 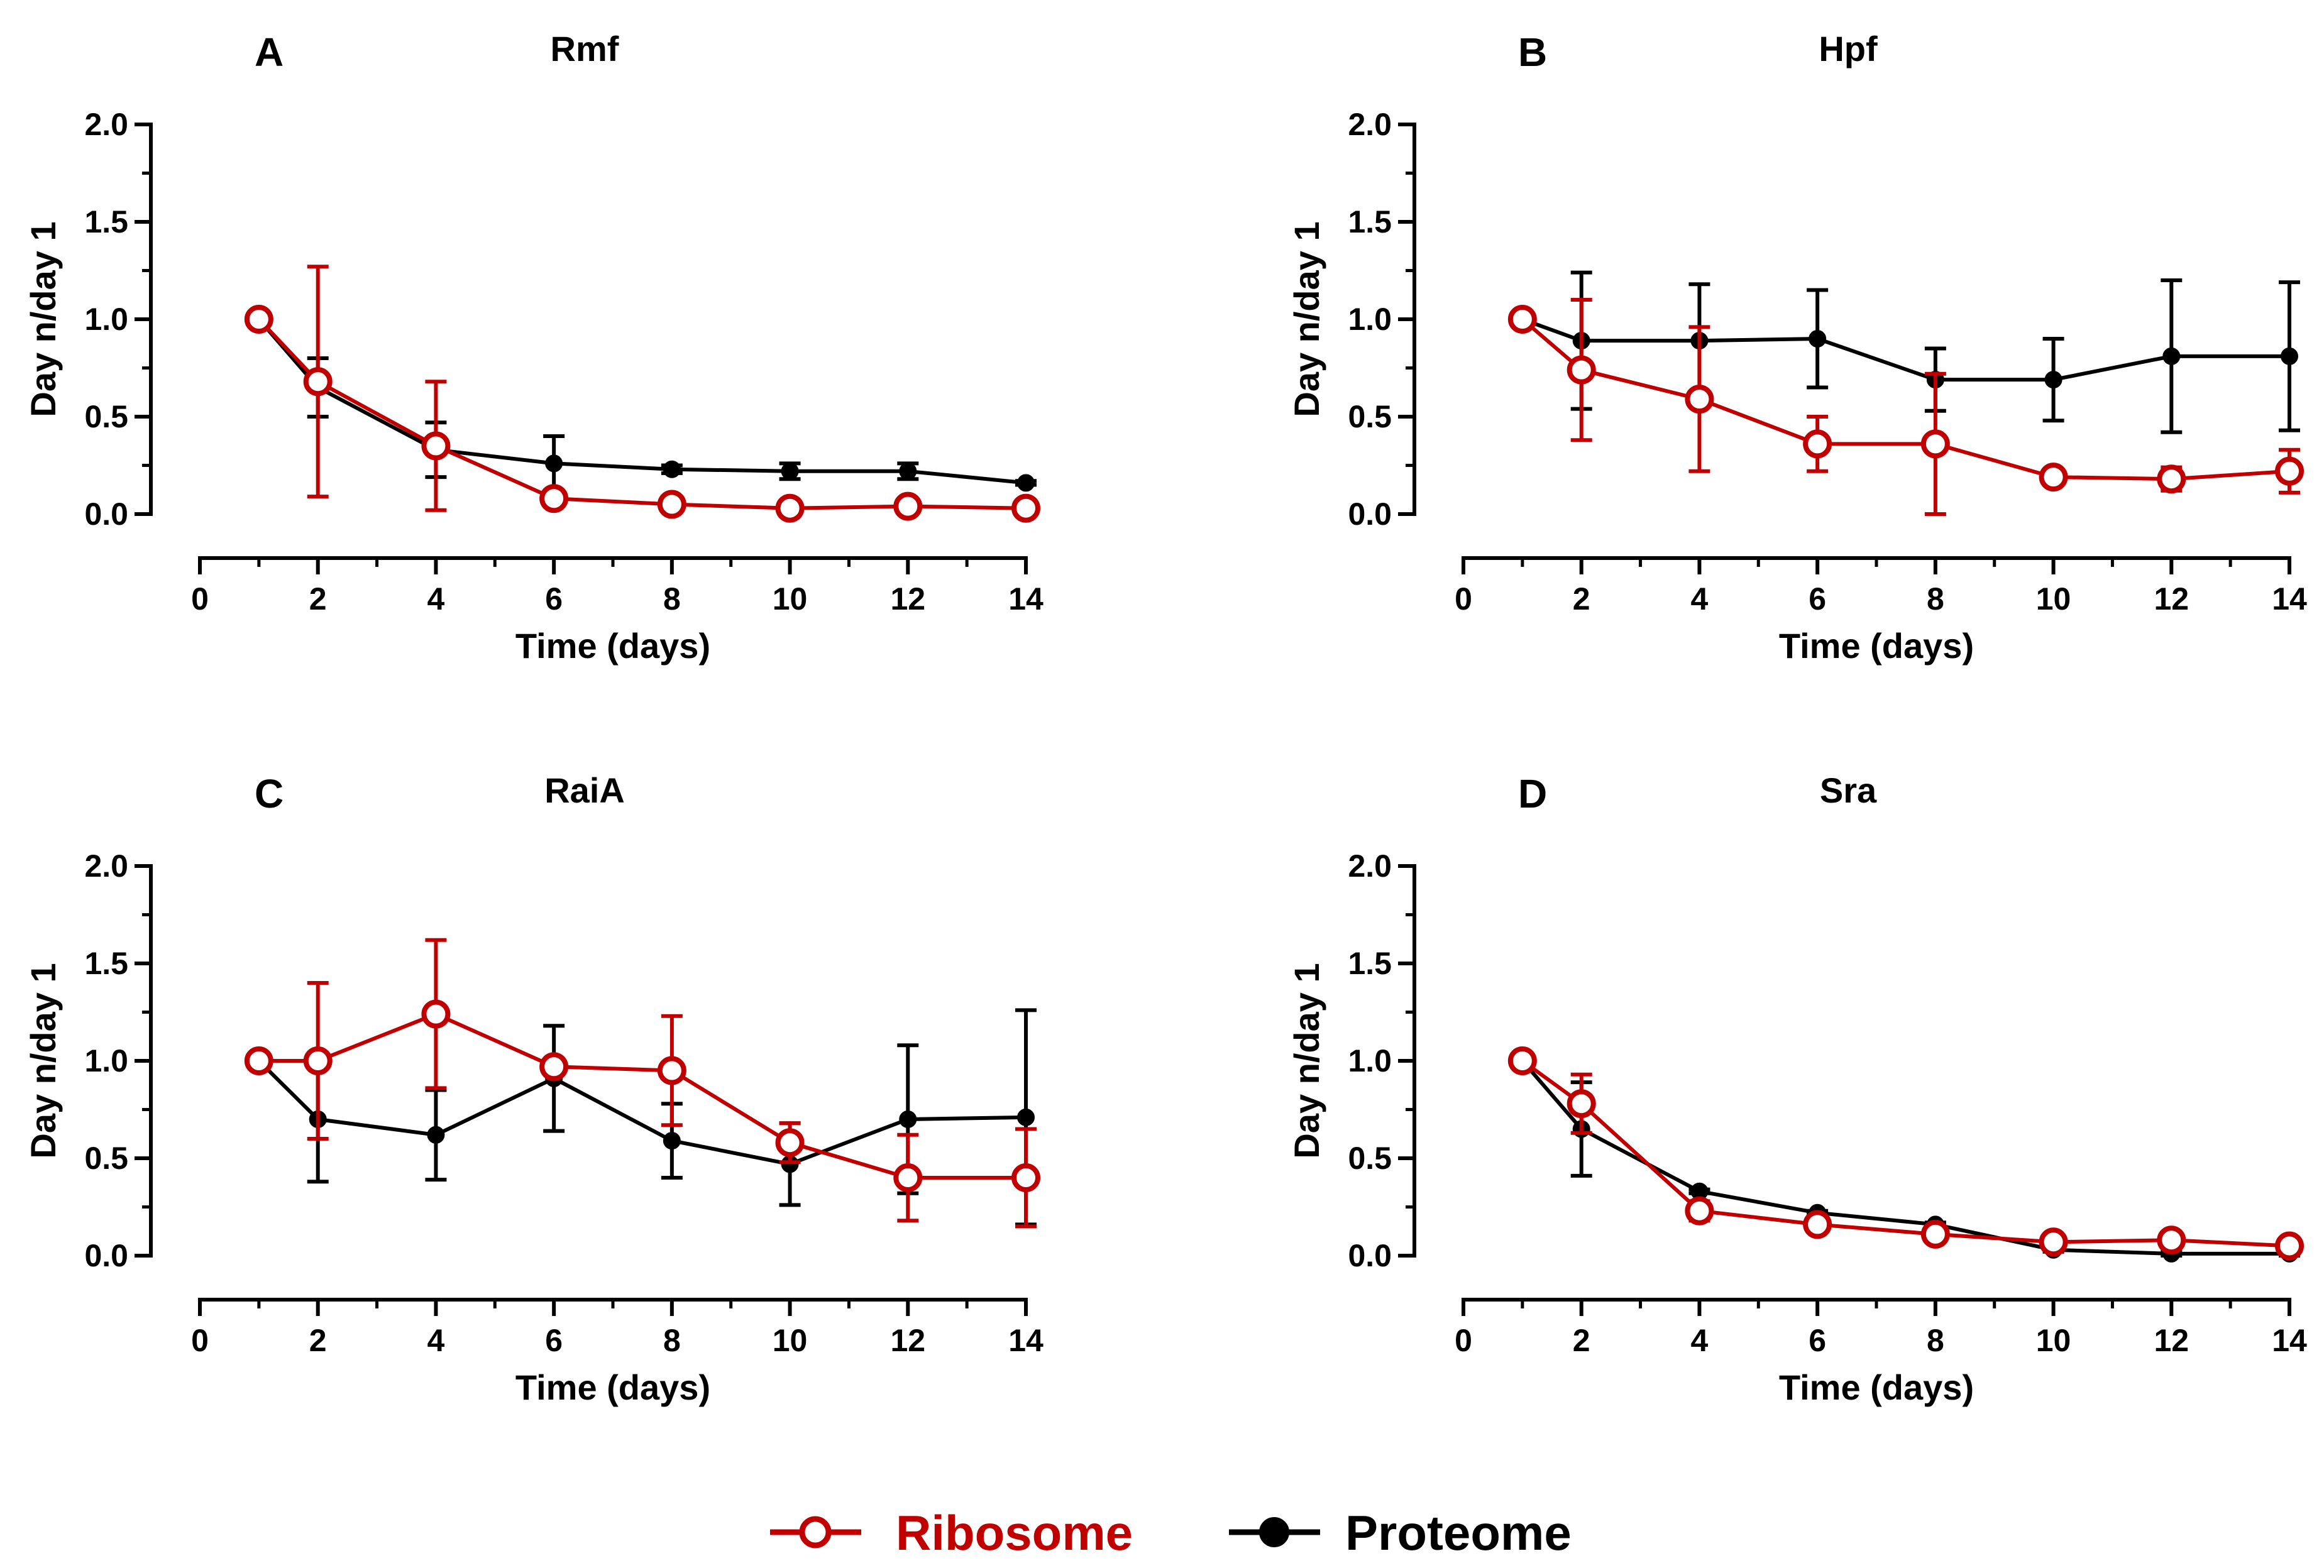 What do you see at coordinates (585, 49) in the screenshot?
I see `chart-title: Rmf` at bounding box center [585, 49].